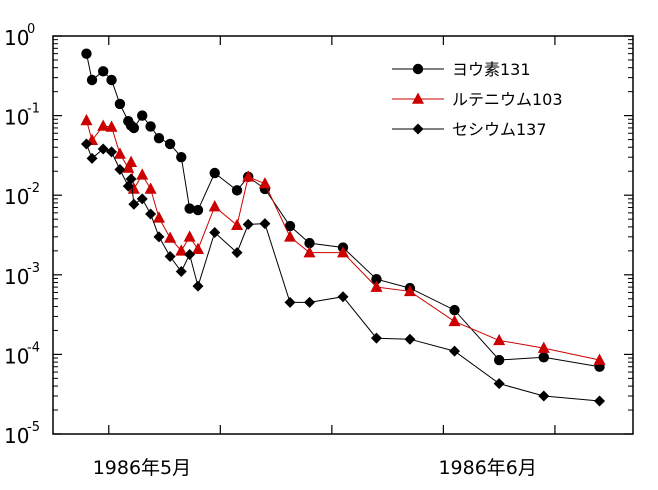 The width and height of the screenshot is (658, 490). I want to click on y-tick-label-exponent: 0, so click(31, 29).